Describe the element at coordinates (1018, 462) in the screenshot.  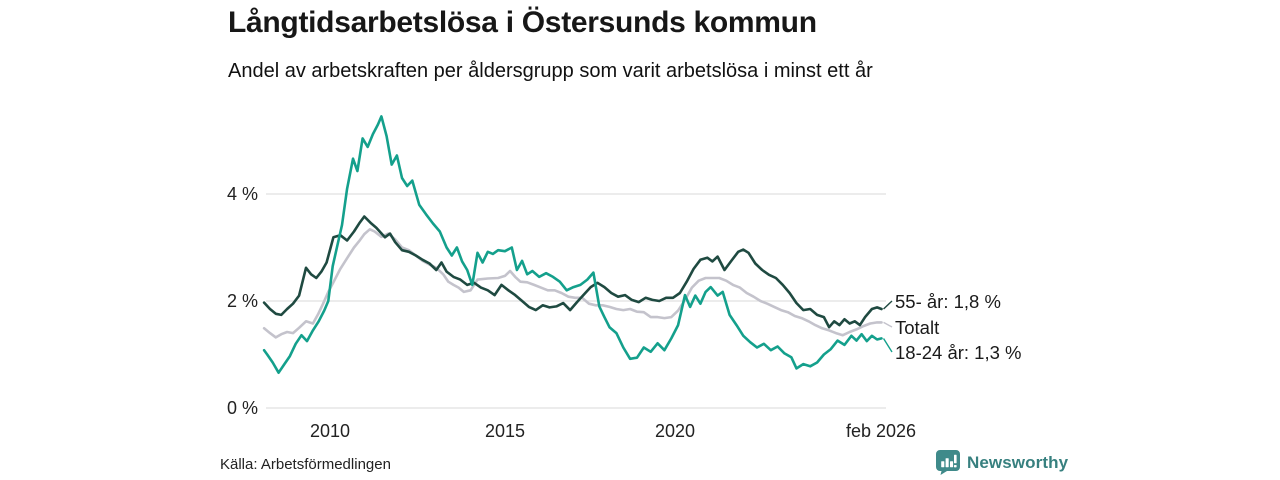
I see `brand-name: Newsworthy` at that location.